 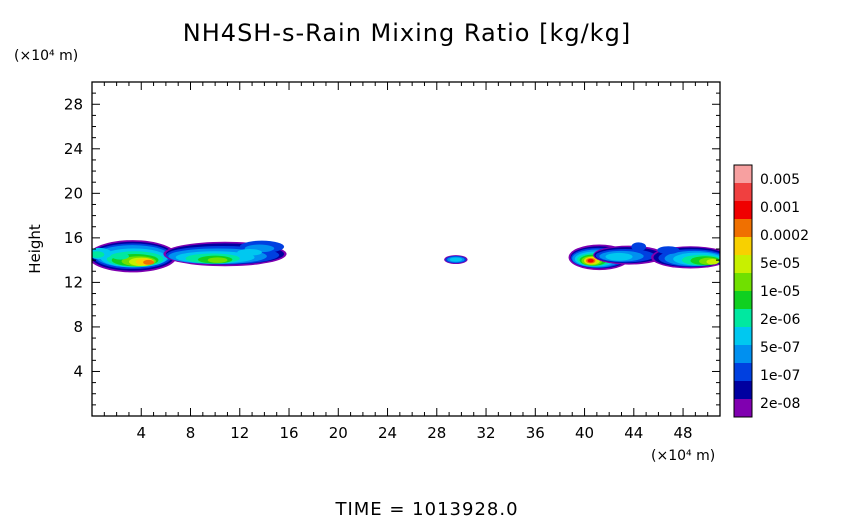 What do you see at coordinates (78, 371) in the screenshot?
I see `y-tick-label: 4` at bounding box center [78, 371].